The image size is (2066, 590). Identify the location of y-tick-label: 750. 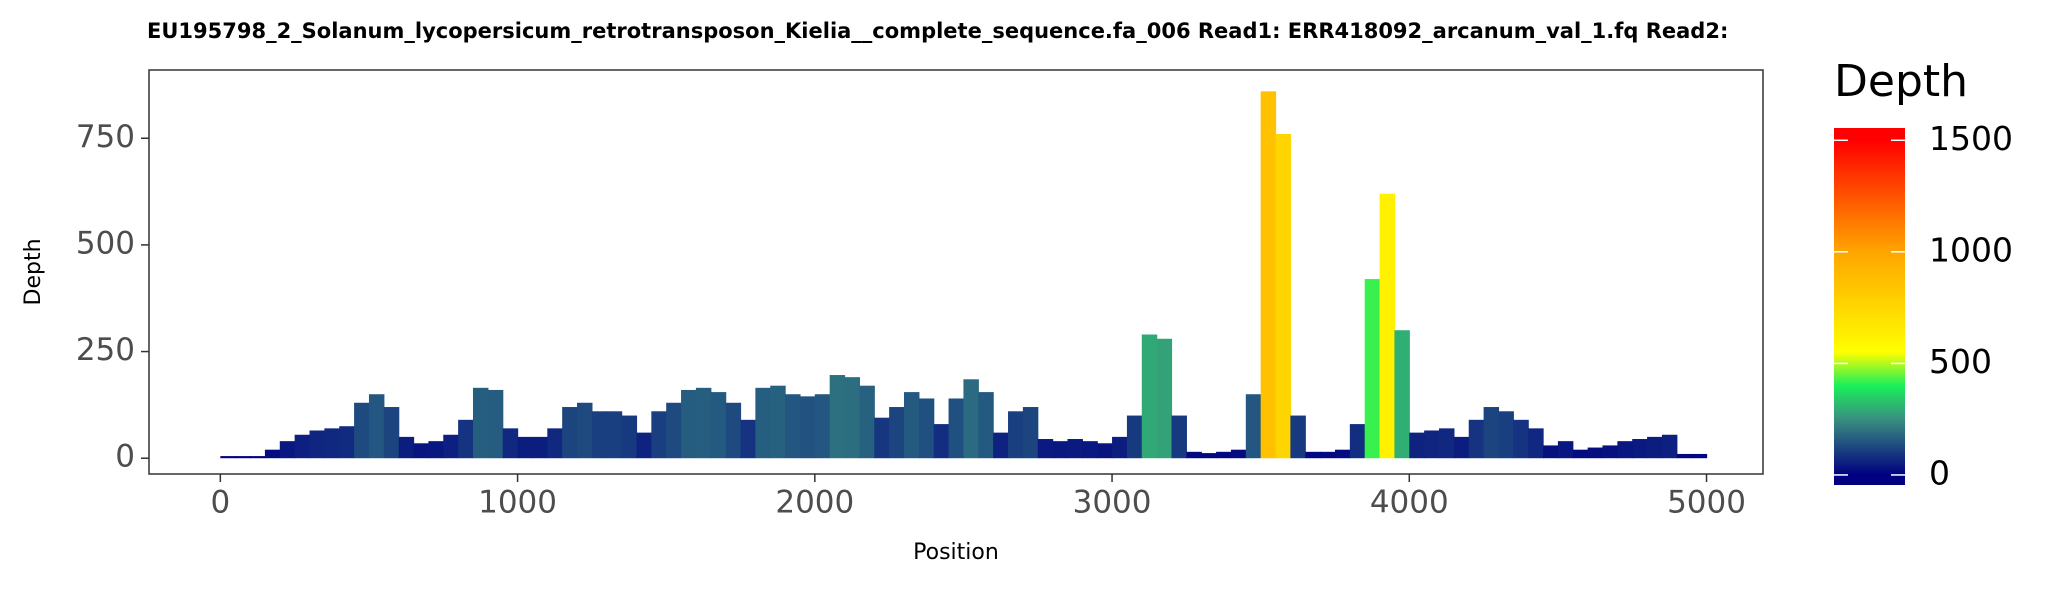
(105, 137).